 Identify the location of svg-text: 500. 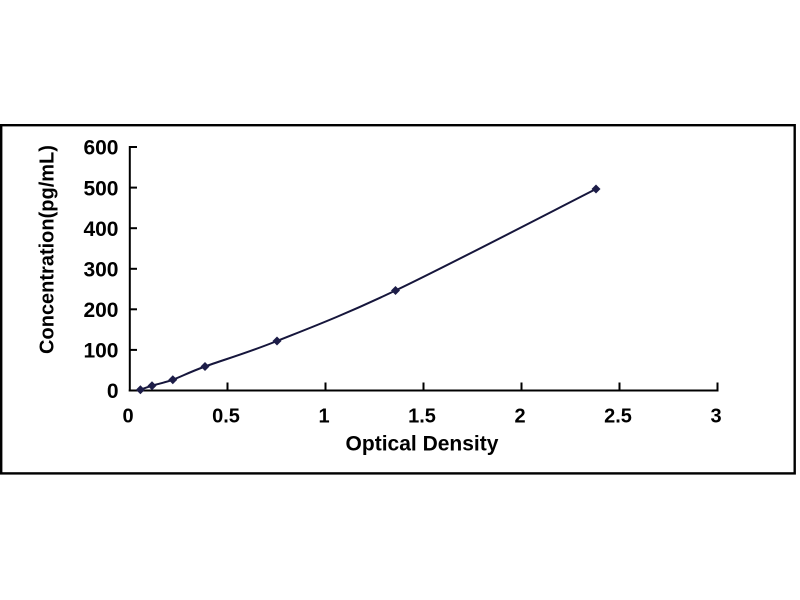
(100, 188).